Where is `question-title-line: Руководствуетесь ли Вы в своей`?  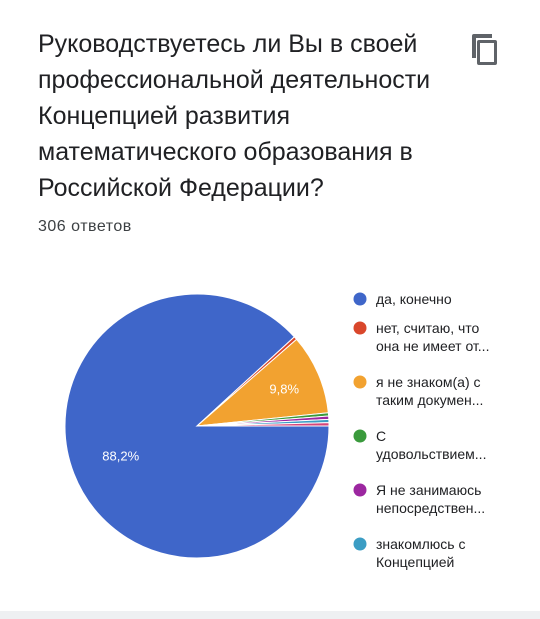 question-title-line: Руководствуетесь ли Вы в своей is located at coordinates (228, 44).